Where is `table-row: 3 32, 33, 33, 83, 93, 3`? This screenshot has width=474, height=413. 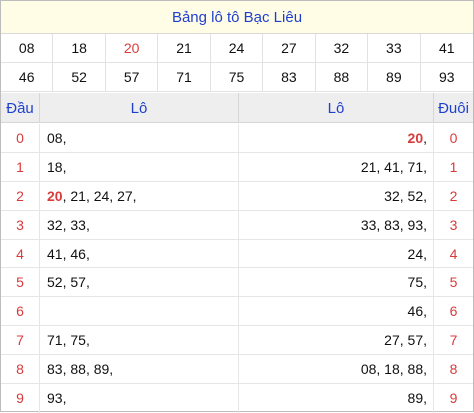
table-row: 3 32, 33, 33, 83, 93, 3 is located at coordinates (237, 225).